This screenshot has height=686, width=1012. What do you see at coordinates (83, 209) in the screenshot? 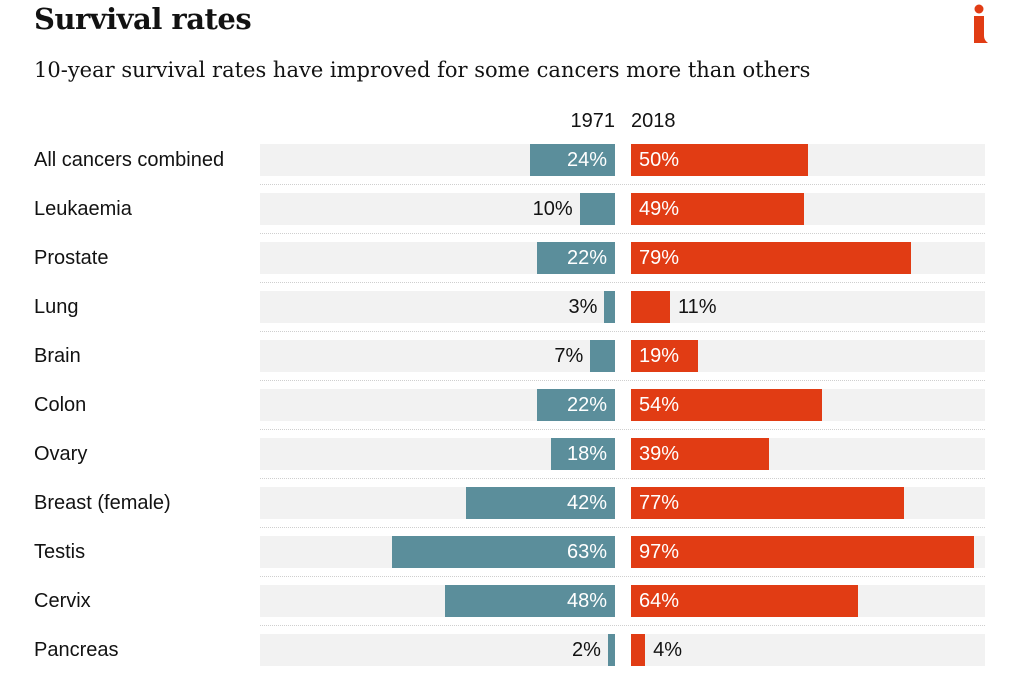
I see `category-label: Leukaemia` at bounding box center [83, 209].